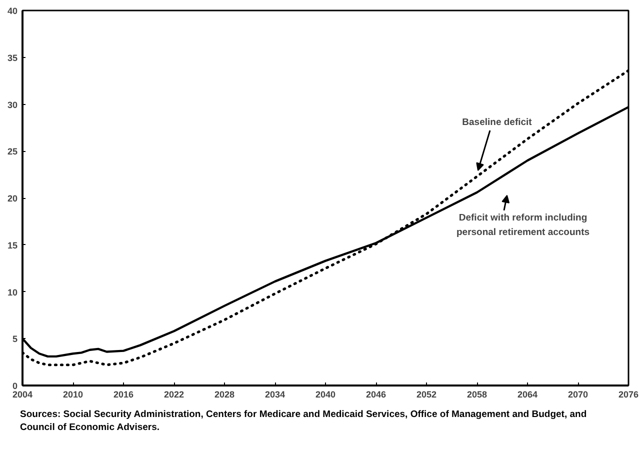  I want to click on source-note: Sources: Social Security Administration, Centers for Medicare and Medicaid Services, Office of Management and Budget, and Council of Economic Advisers., so click(304, 422).